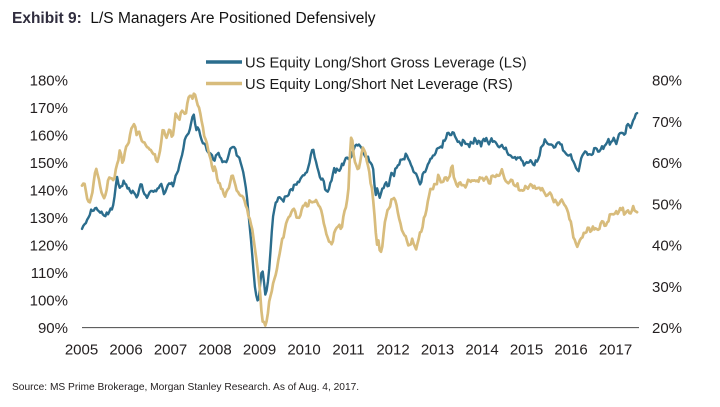  Describe the element at coordinates (49, 163) in the screenshot. I see `svg-text: 150%` at that location.